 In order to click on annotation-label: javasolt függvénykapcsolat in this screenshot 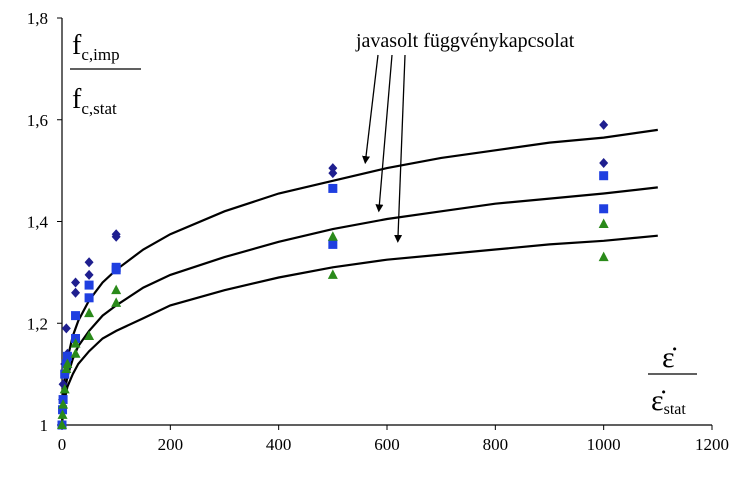, I will do `click(465, 41)`.